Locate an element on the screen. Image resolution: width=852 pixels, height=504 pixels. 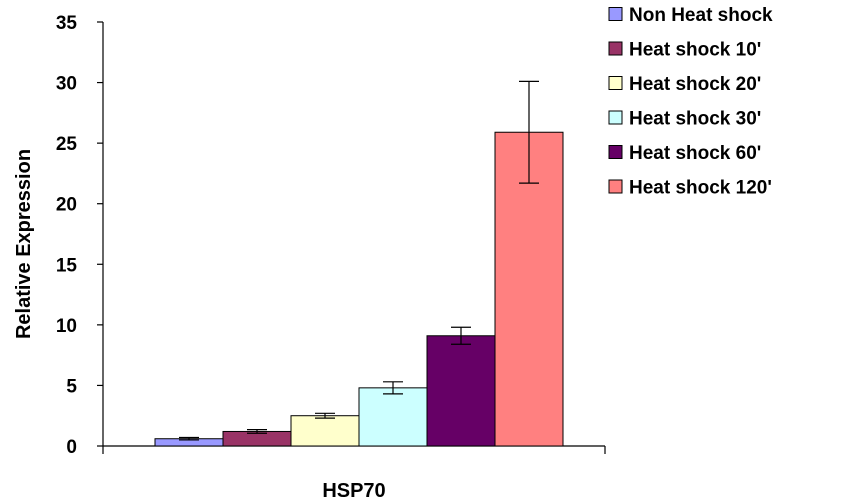
legend-label: Non Heat shock is located at coordinates (701, 15).